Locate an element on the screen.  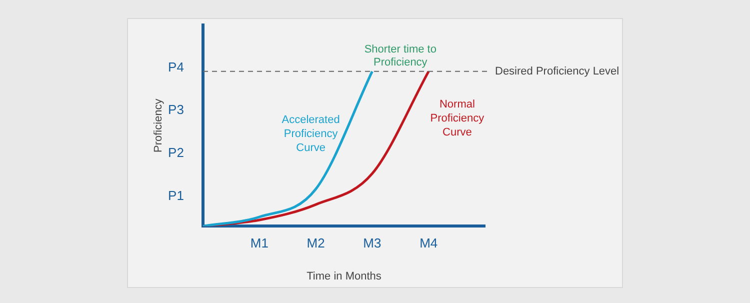
text: P3 is located at coordinates (176, 110).